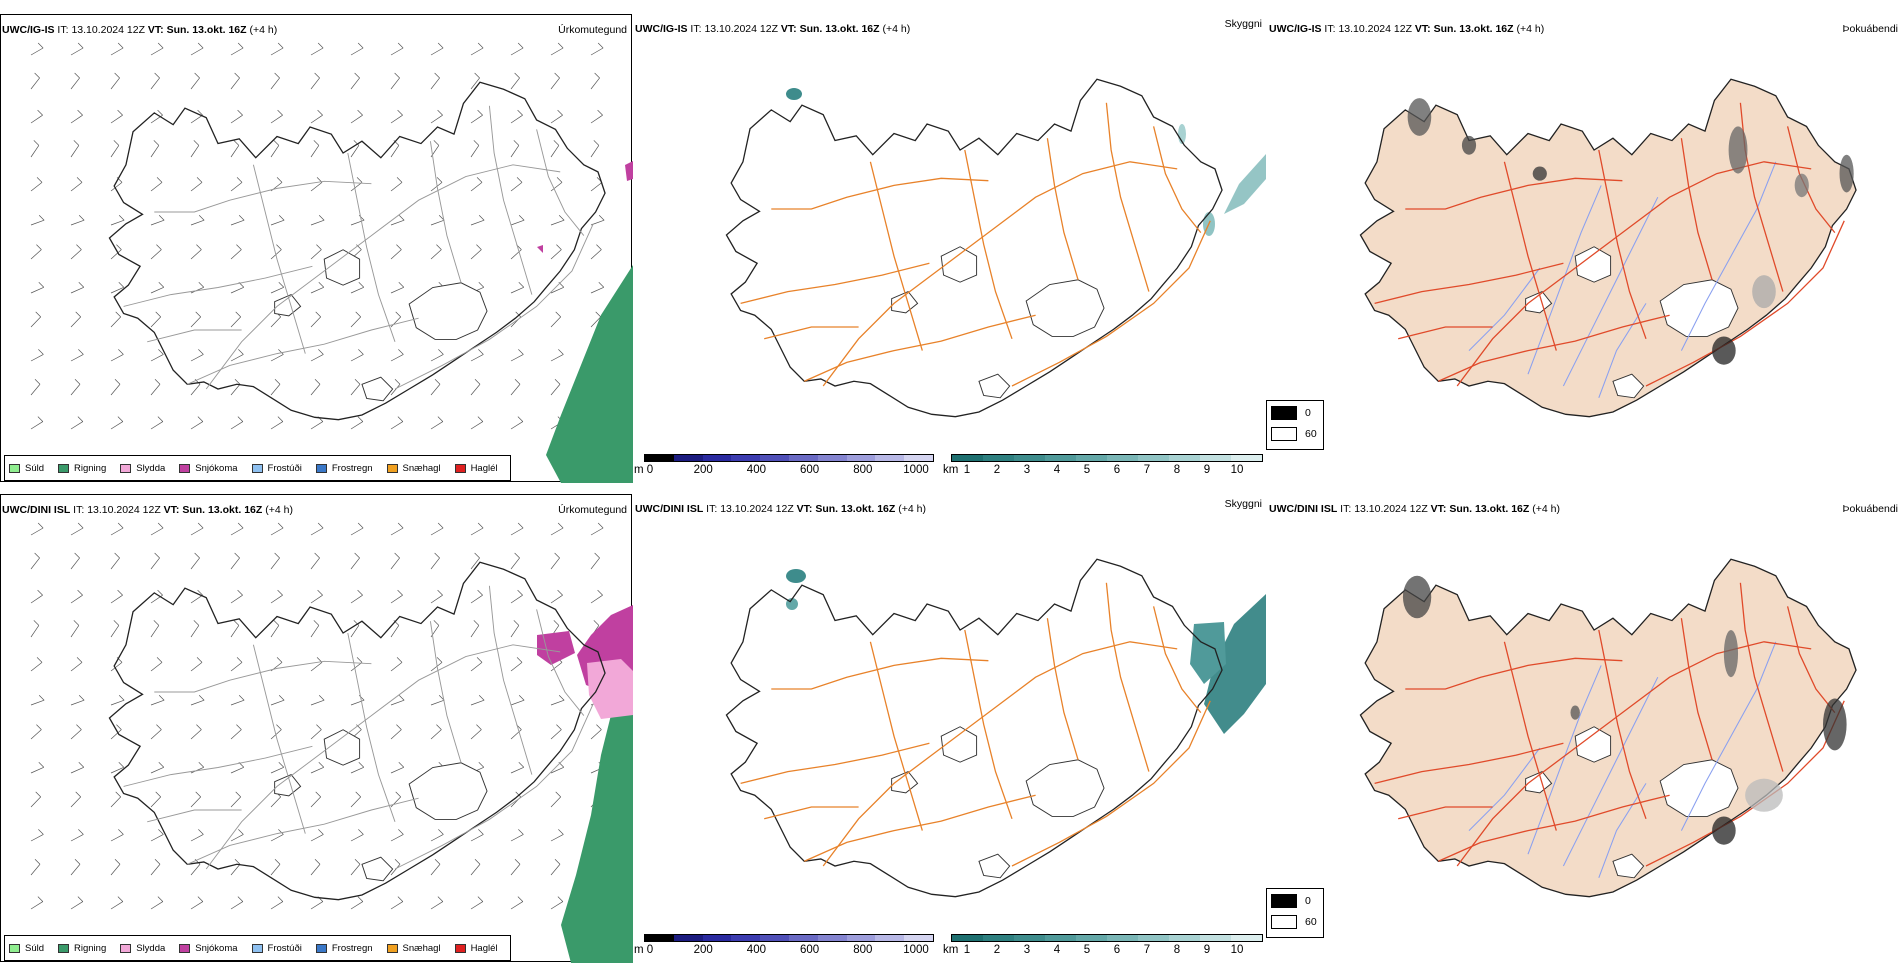 The height and width of the screenshot is (963, 1900). I want to click on snow-area, so click(629, 171).